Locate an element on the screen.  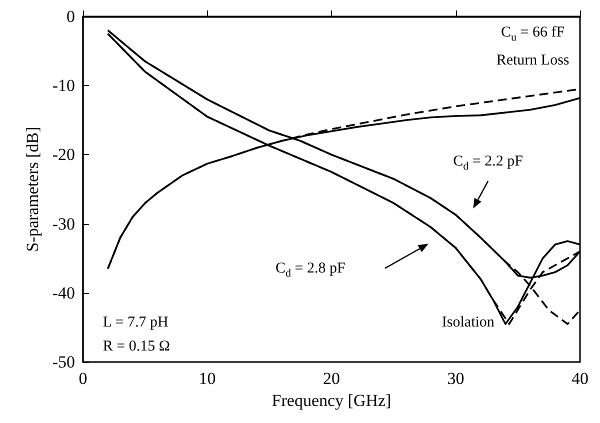
x-tick-label: 40 is located at coordinates (580, 378).